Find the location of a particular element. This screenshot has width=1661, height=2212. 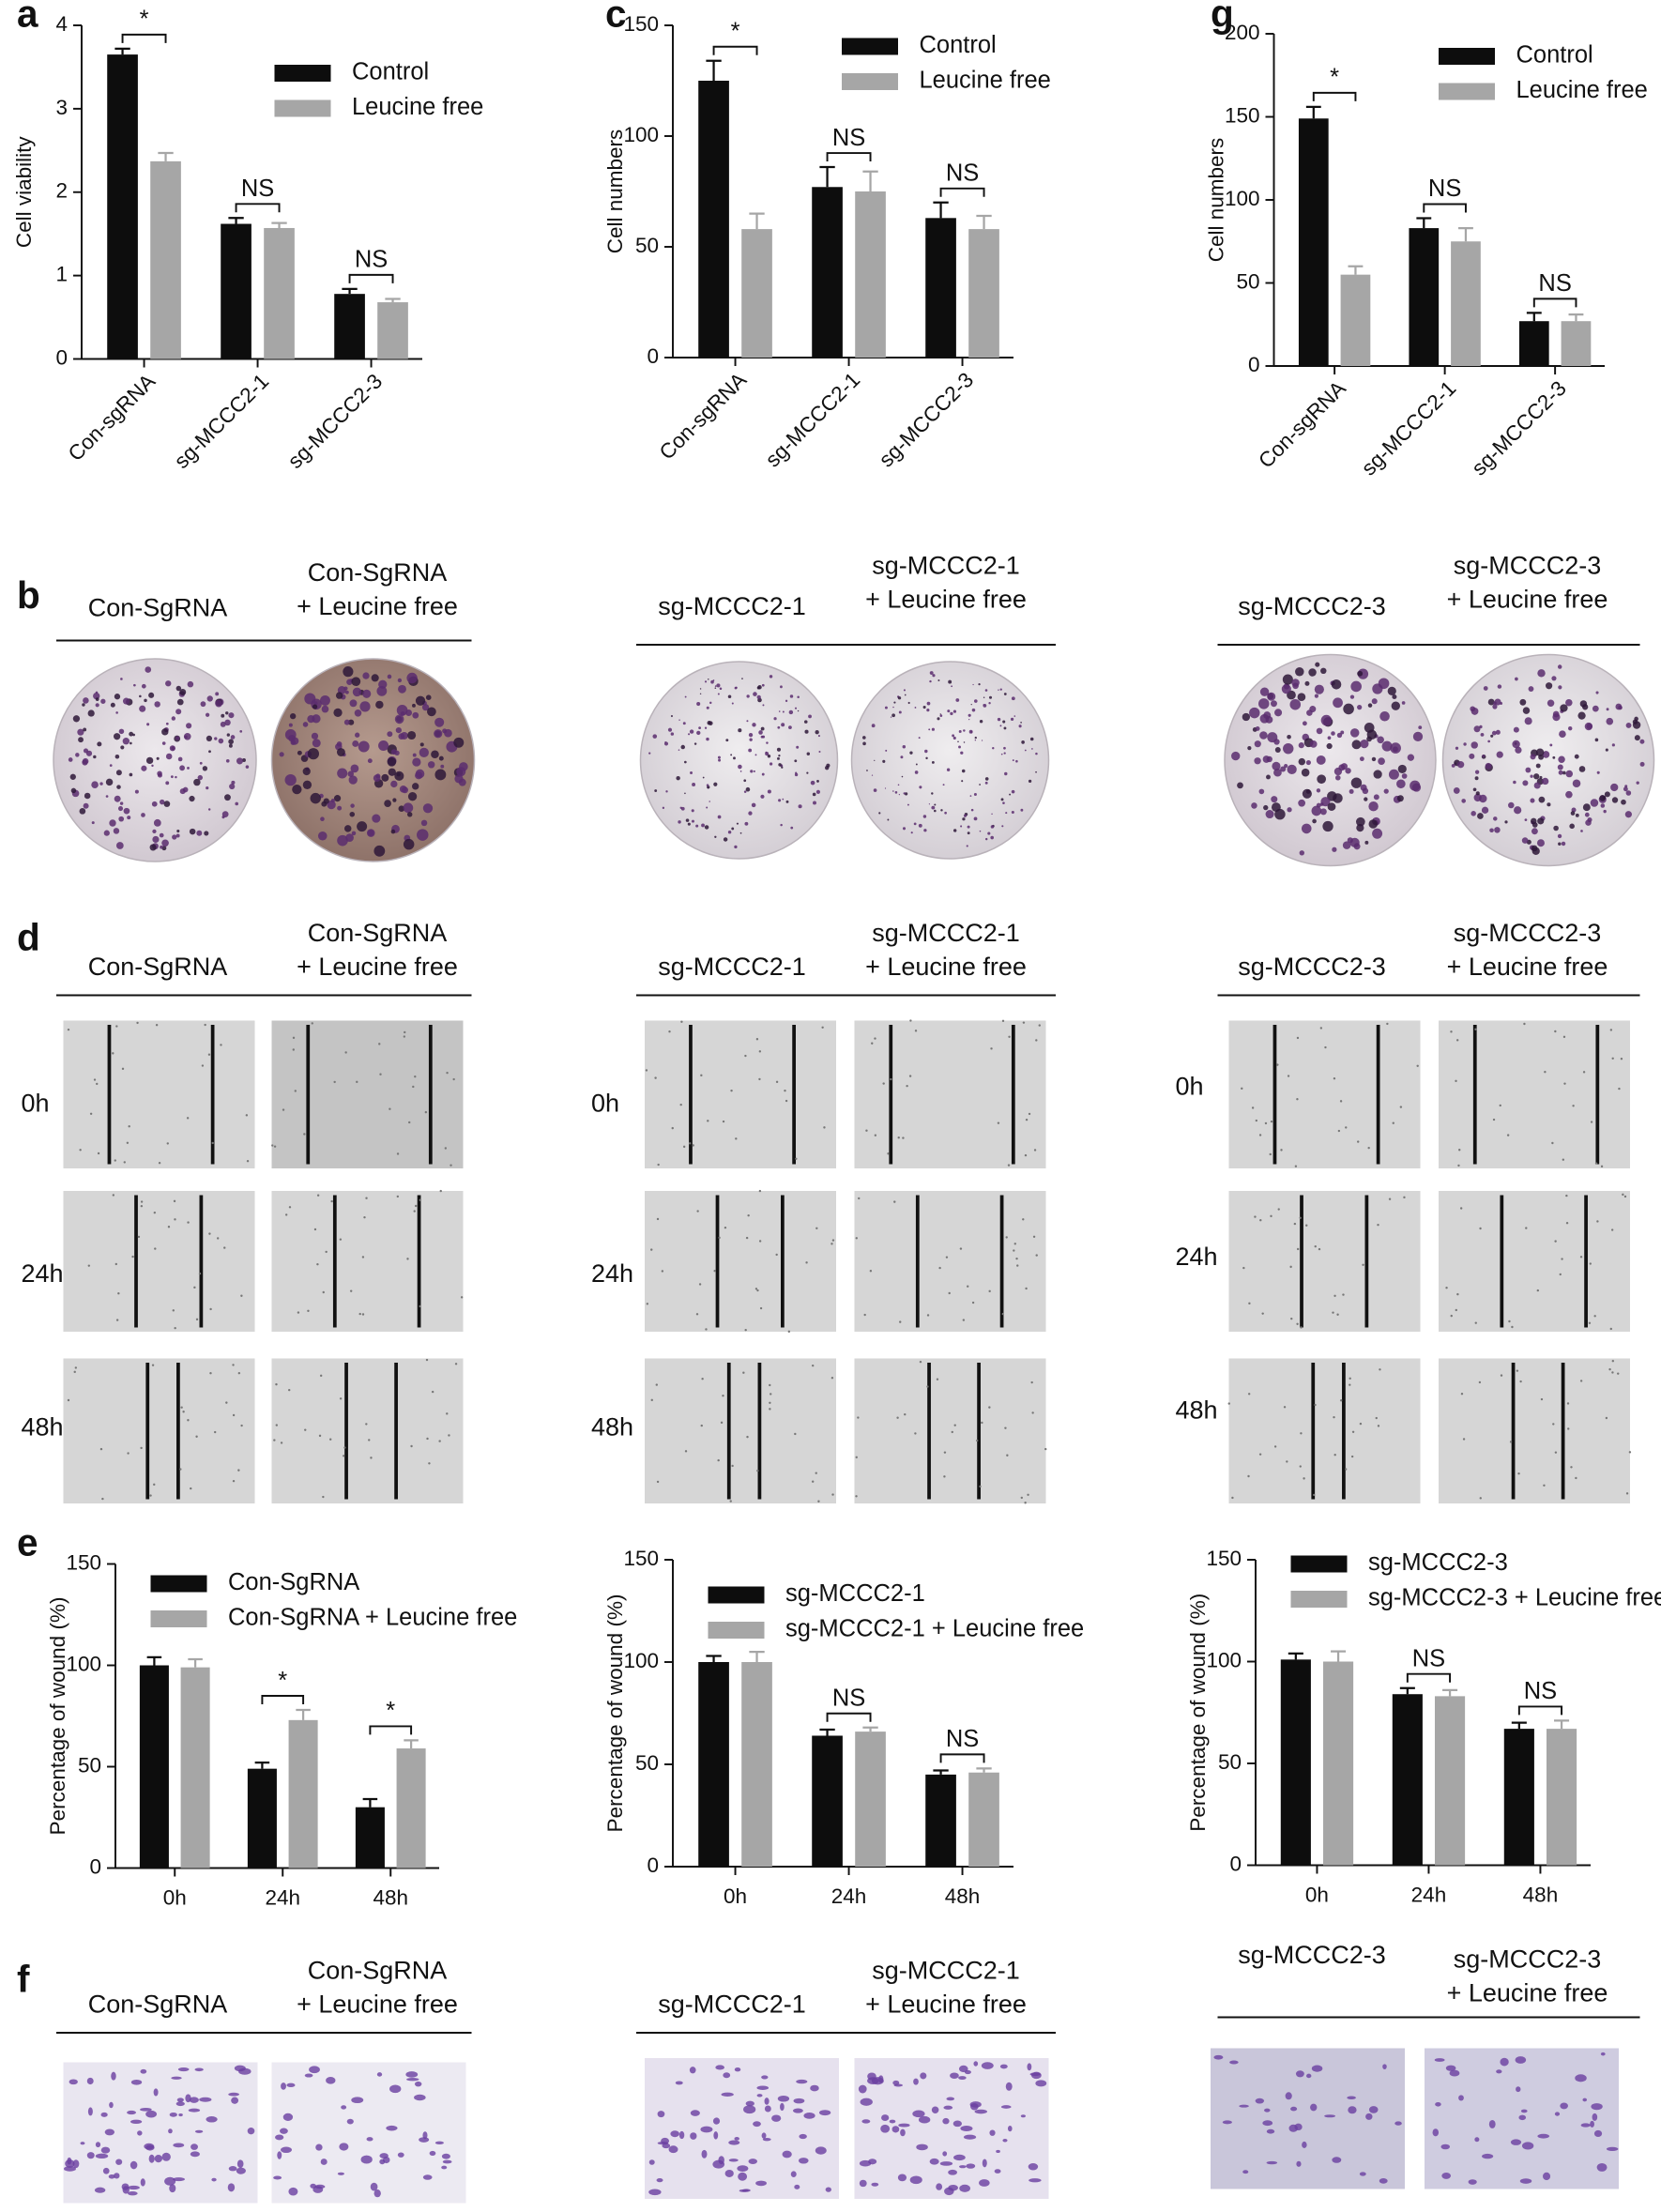

panel-label: b is located at coordinates (28, 595).